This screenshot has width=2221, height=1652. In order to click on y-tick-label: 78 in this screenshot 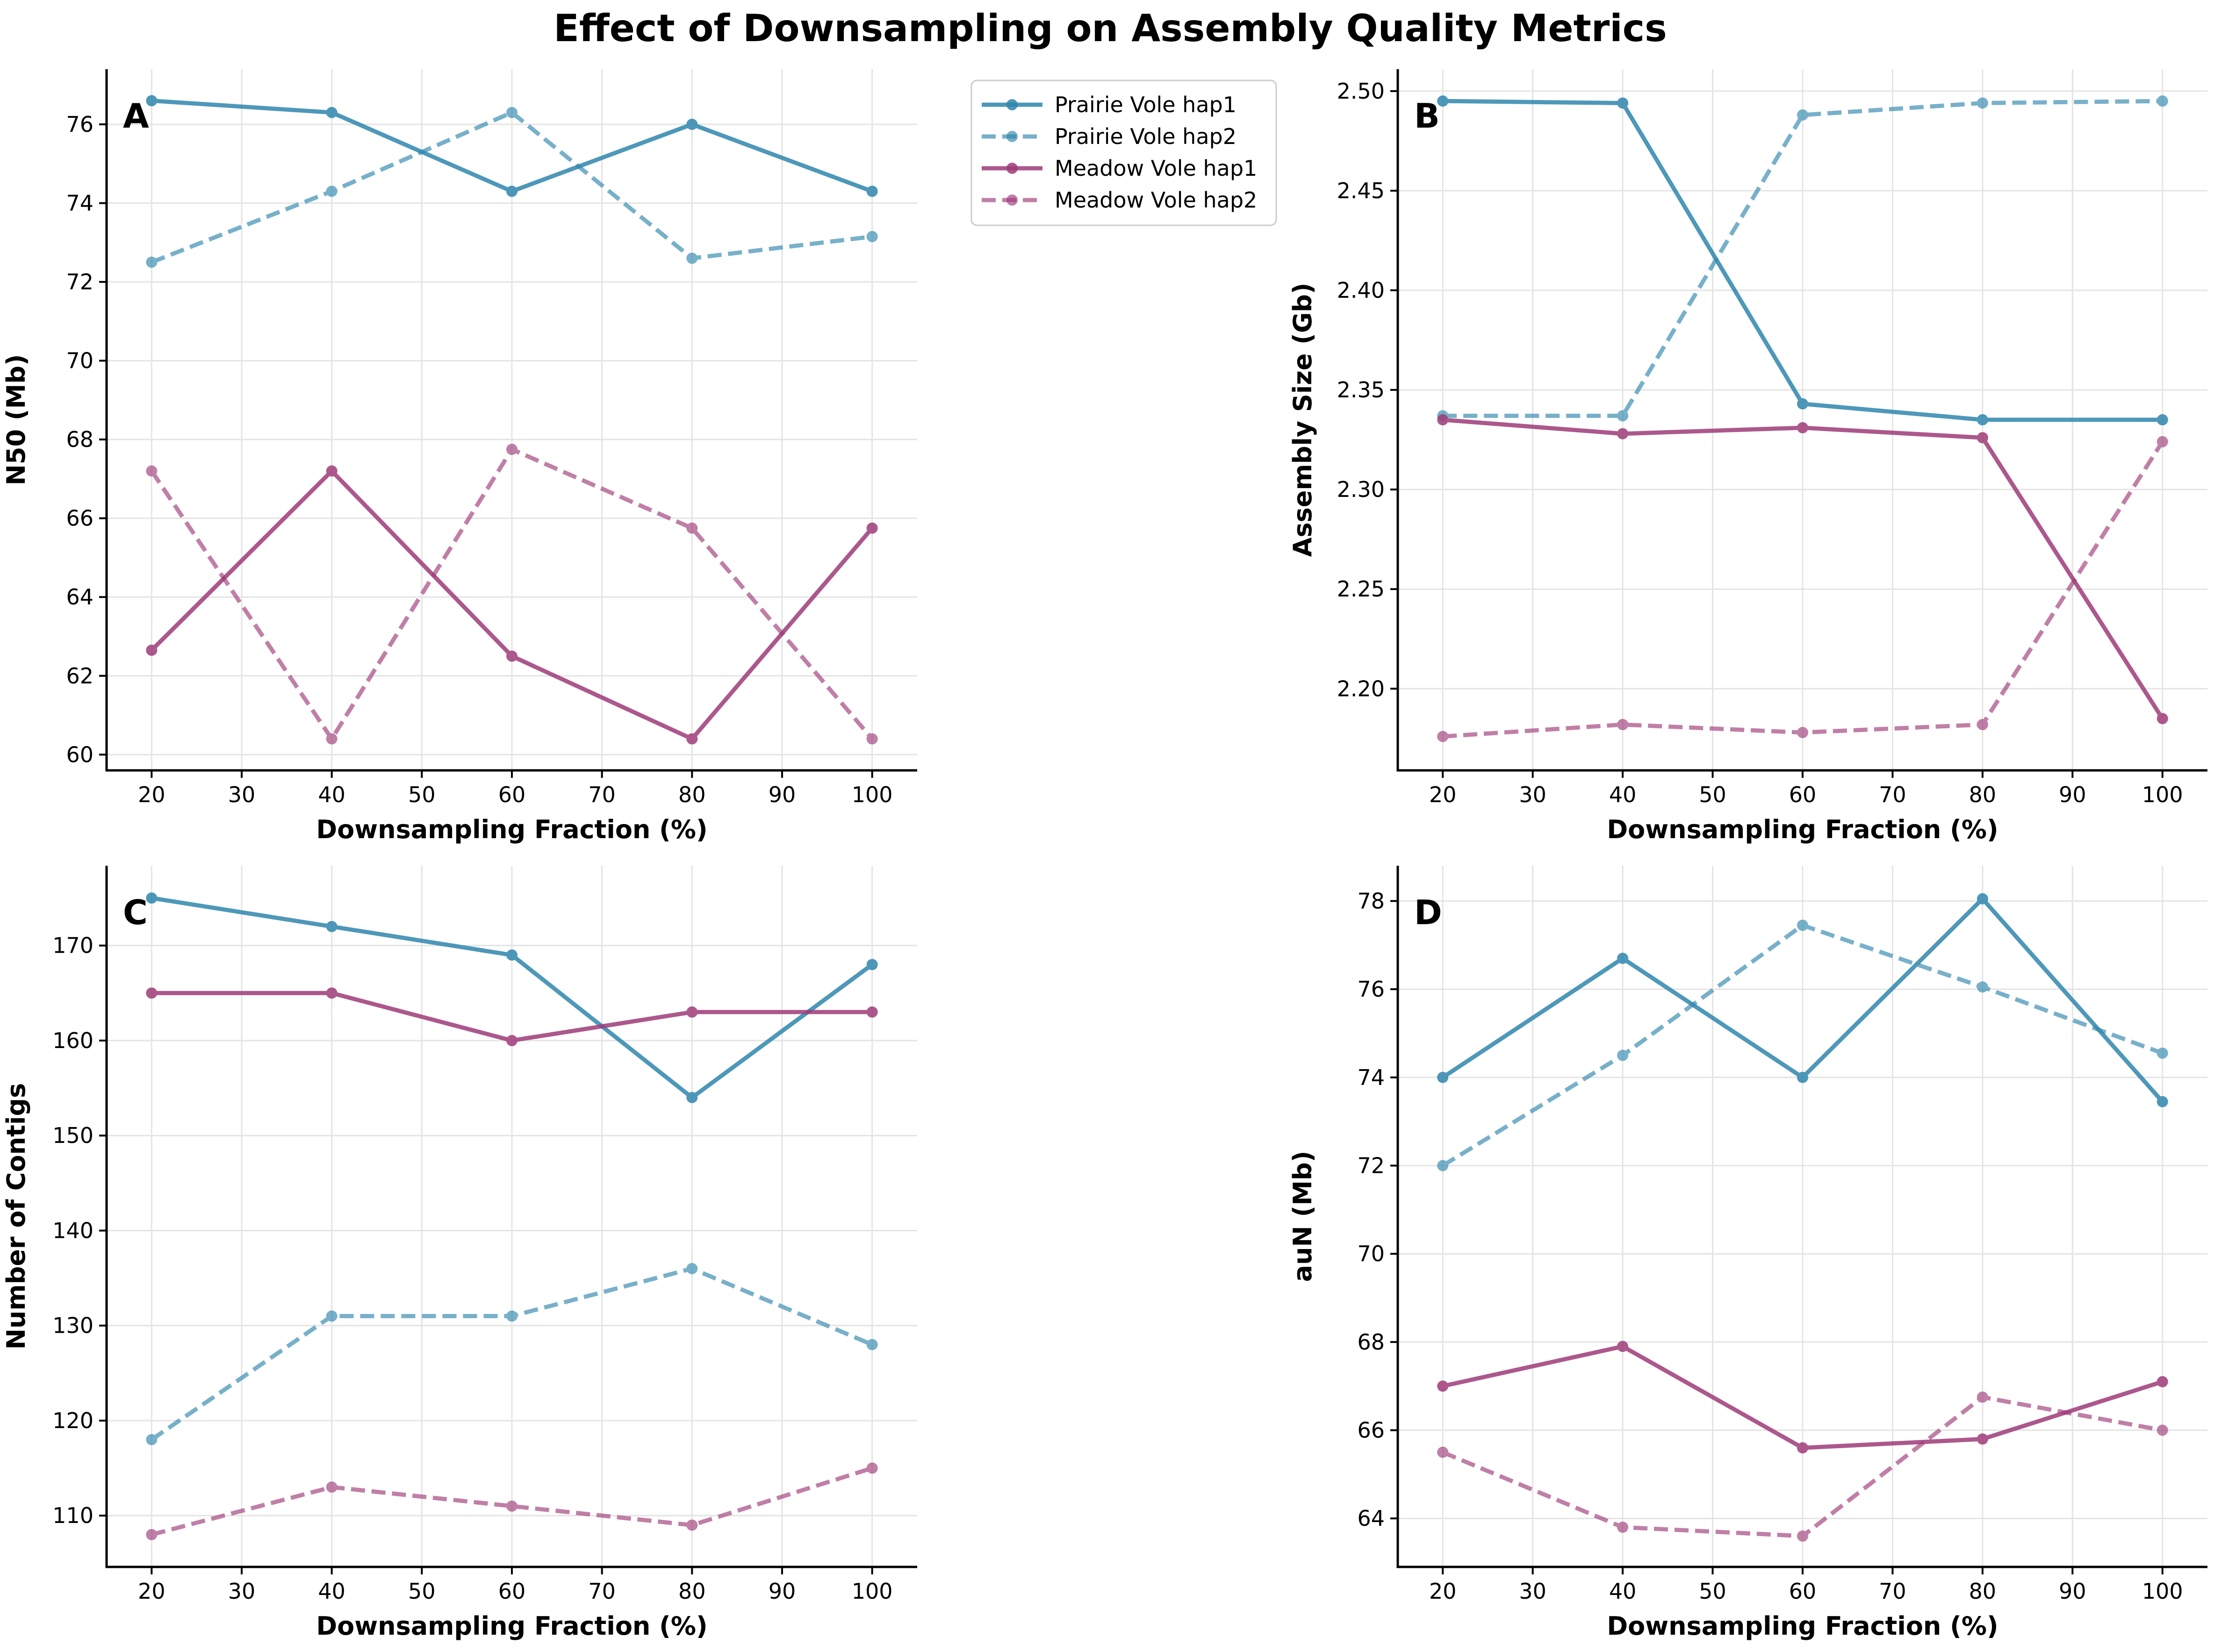, I will do `click(1371, 900)`.